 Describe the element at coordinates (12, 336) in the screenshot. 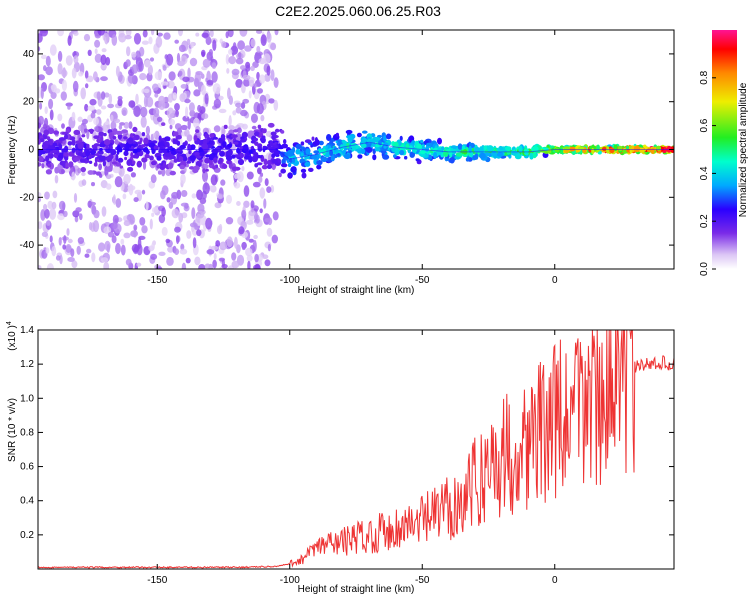

I see `snr-y-multiplier: (x10 )4` at that location.